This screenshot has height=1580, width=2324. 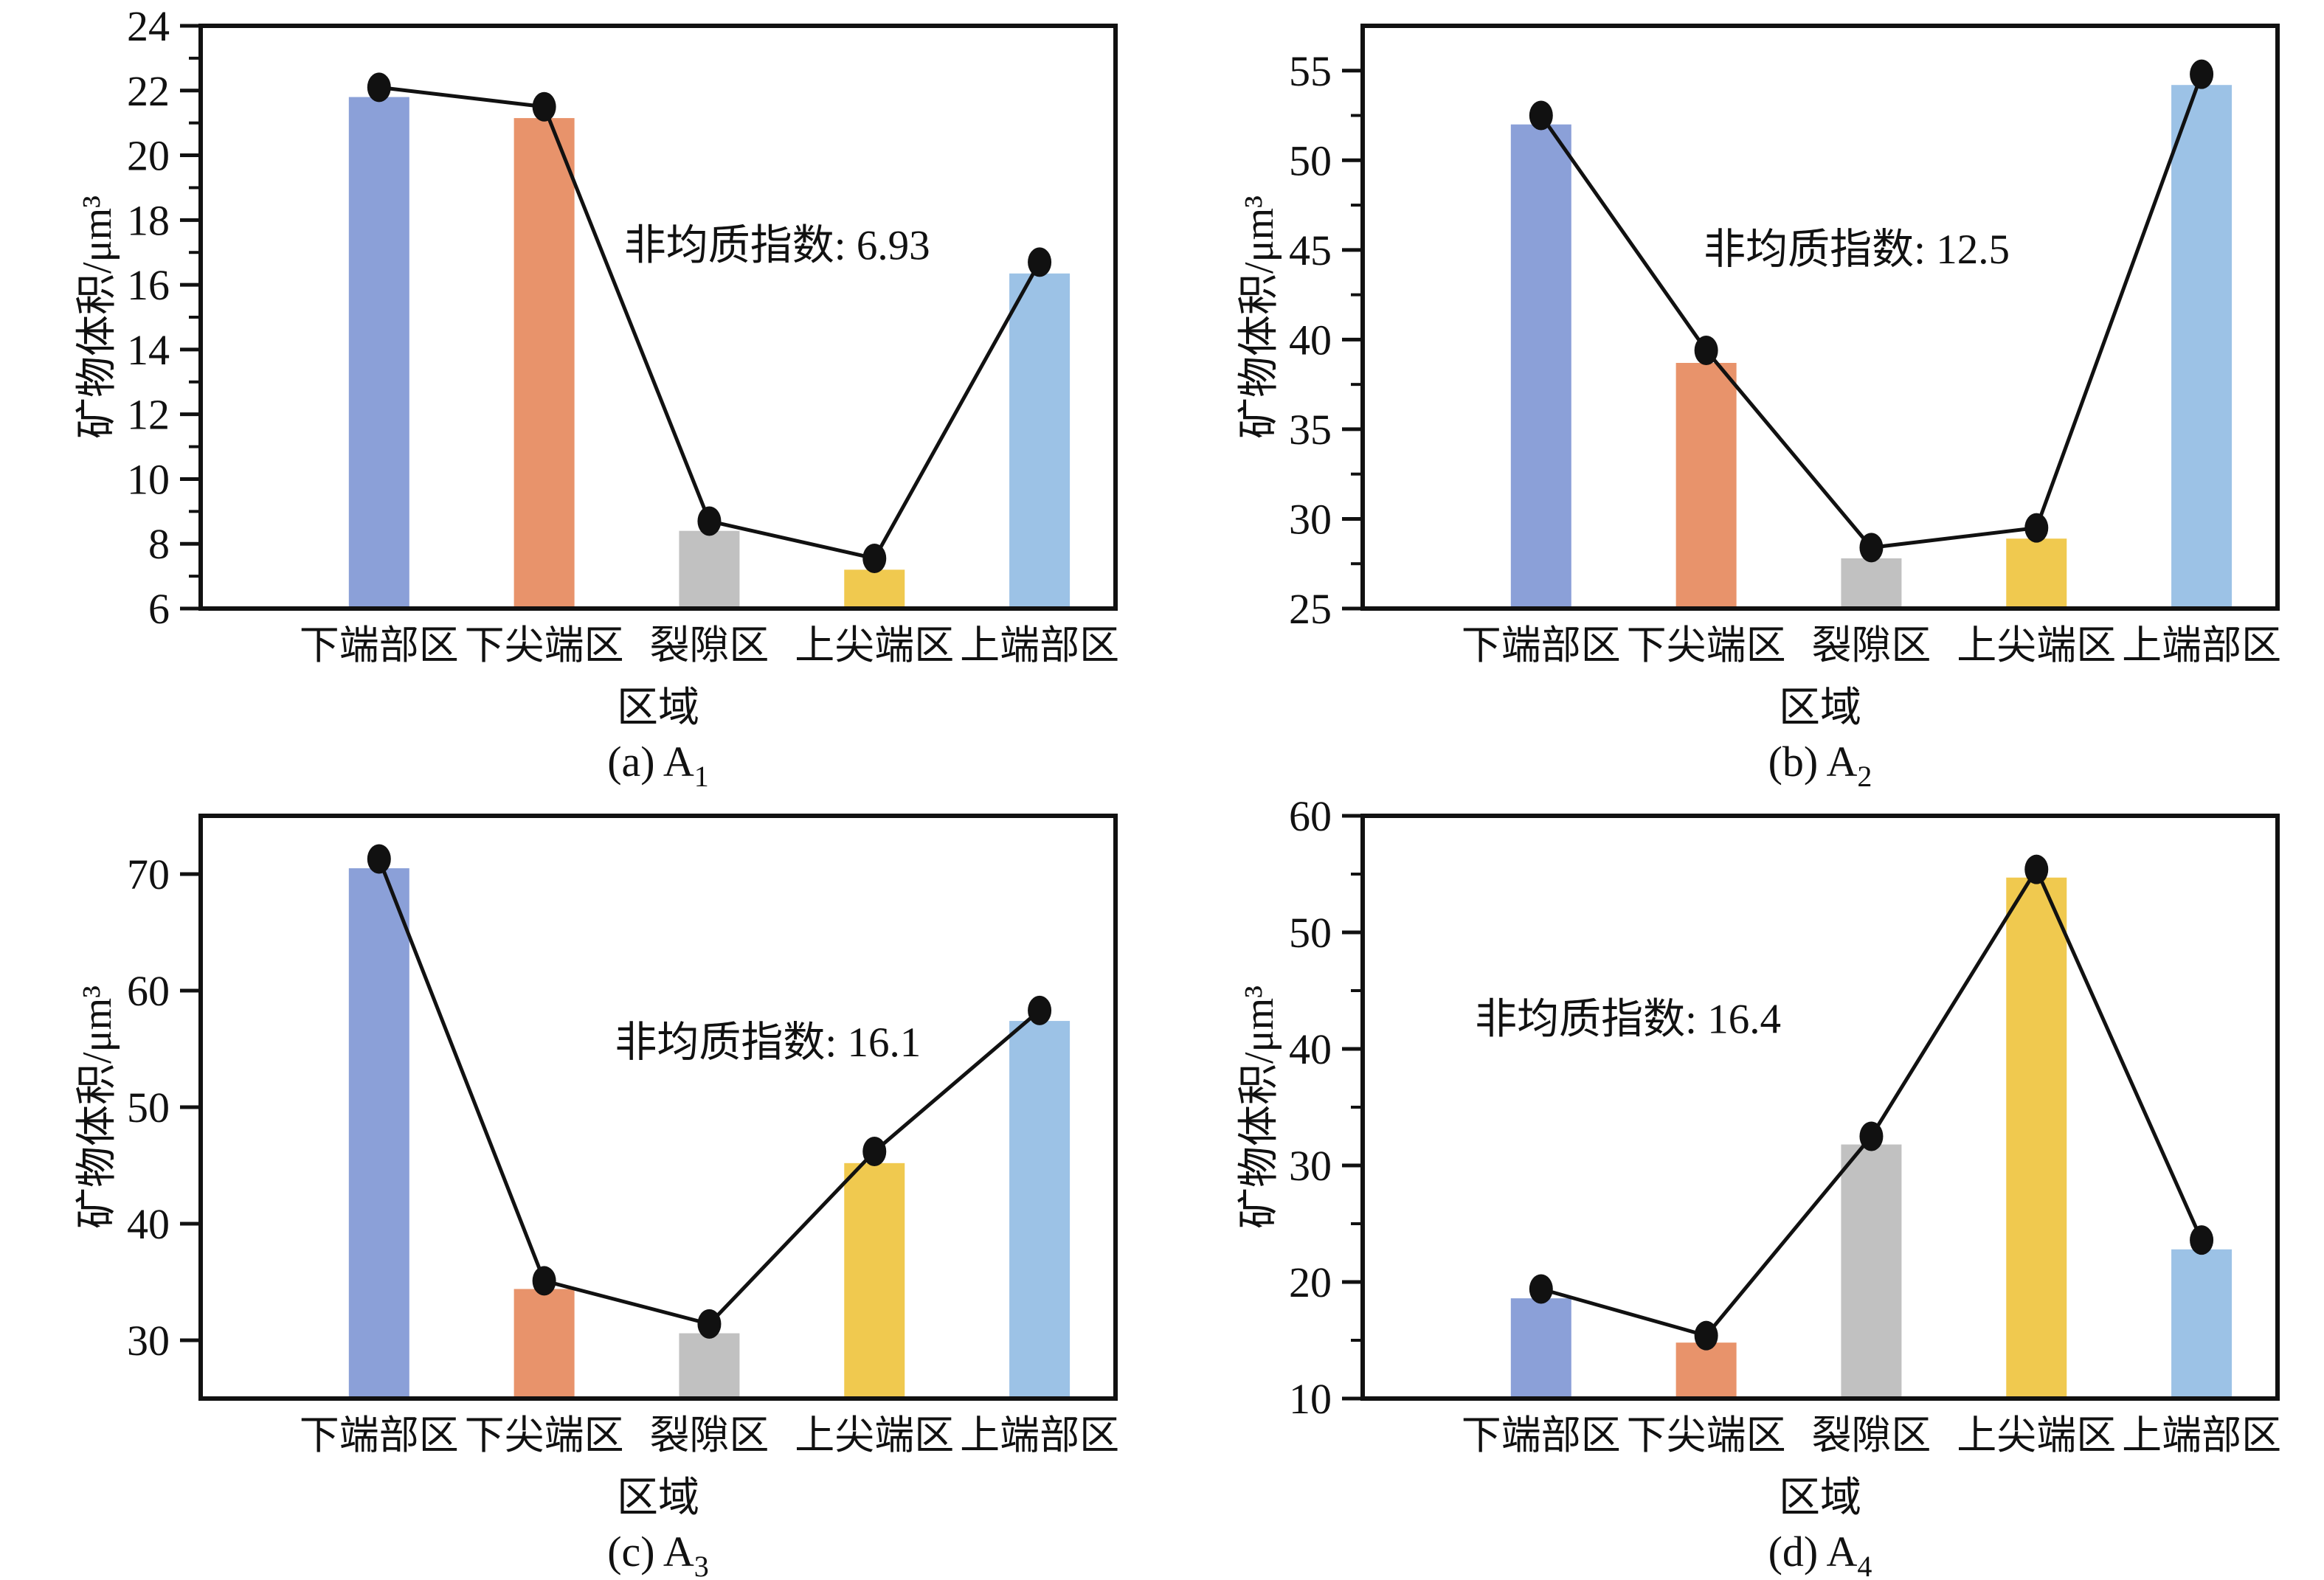 What do you see at coordinates (658, 764) in the screenshot?
I see `subplot-caption: (a) A1` at bounding box center [658, 764].